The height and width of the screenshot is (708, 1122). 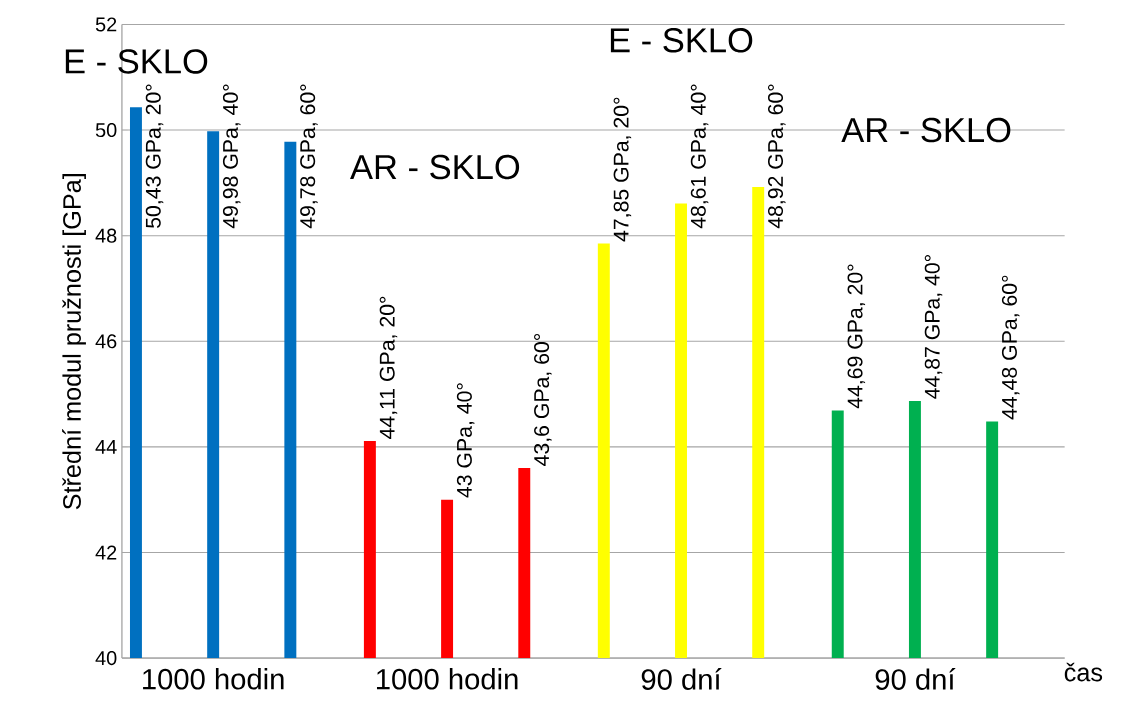 I want to click on data-label: 44,69 GPa, 20°, so click(x=856, y=336).